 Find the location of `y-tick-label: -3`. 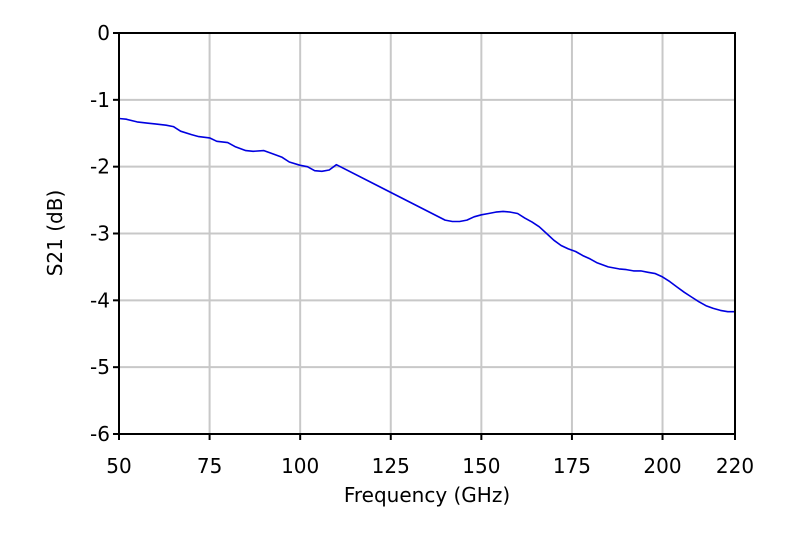

y-tick-label: -3 is located at coordinates (100, 234).